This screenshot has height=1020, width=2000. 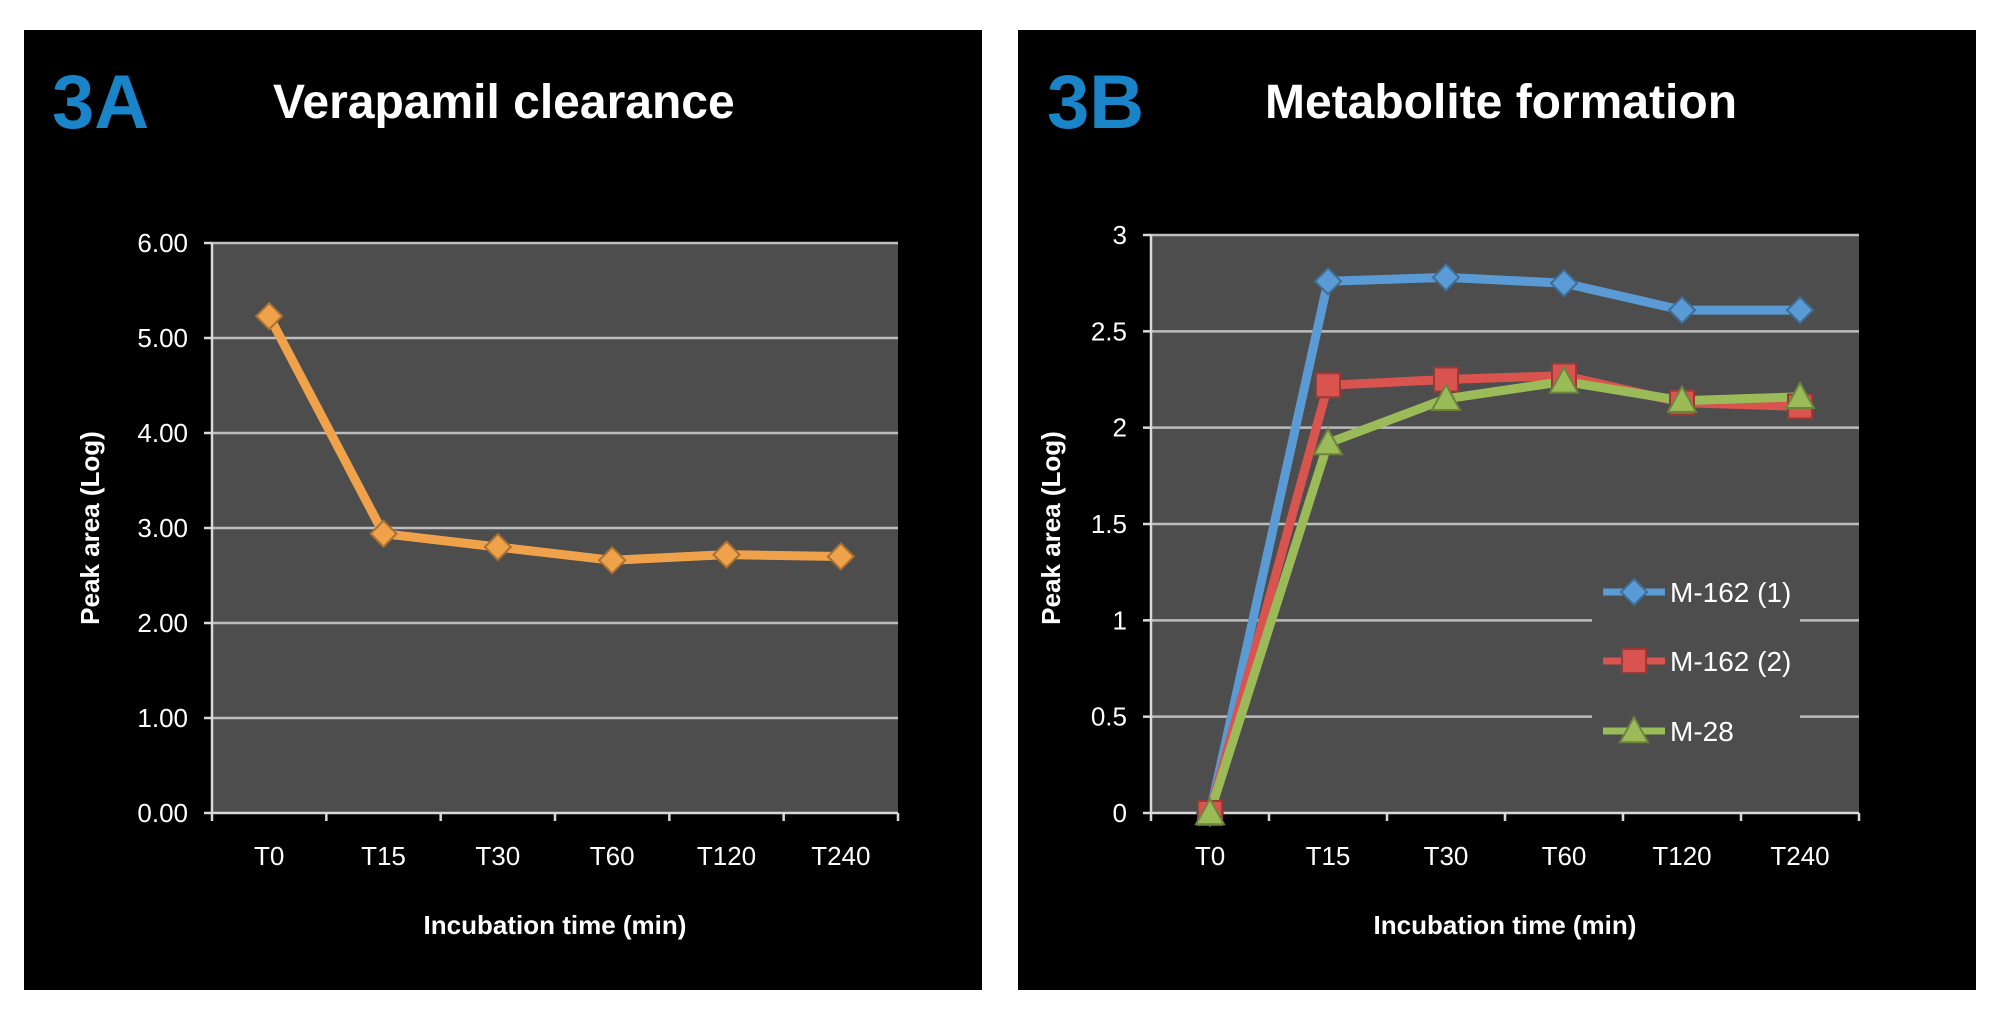 What do you see at coordinates (162, 433) in the screenshot?
I see `y-tick-label: 4.00` at bounding box center [162, 433].